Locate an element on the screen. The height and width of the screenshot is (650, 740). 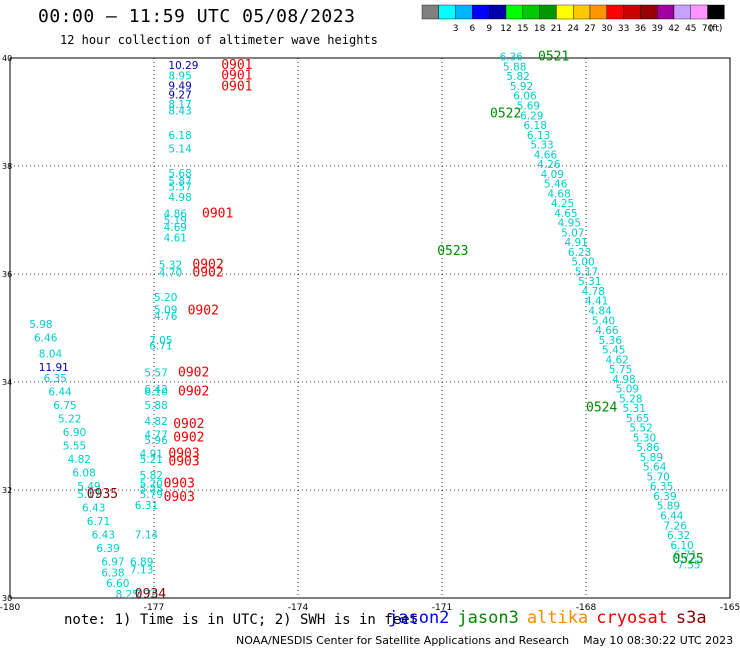
wave-height-value: 5.22 is located at coordinates (69, 420).